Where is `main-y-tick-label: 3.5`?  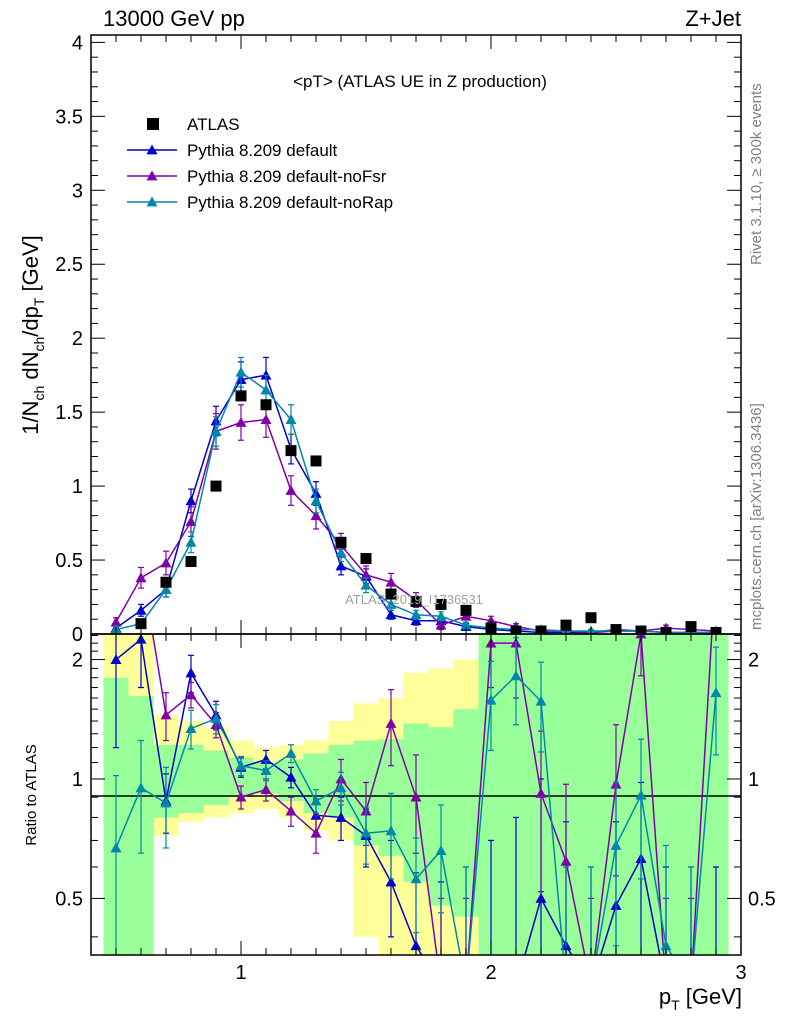
main-y-tick-label: 3.5 is located at coordinates (69, 117).